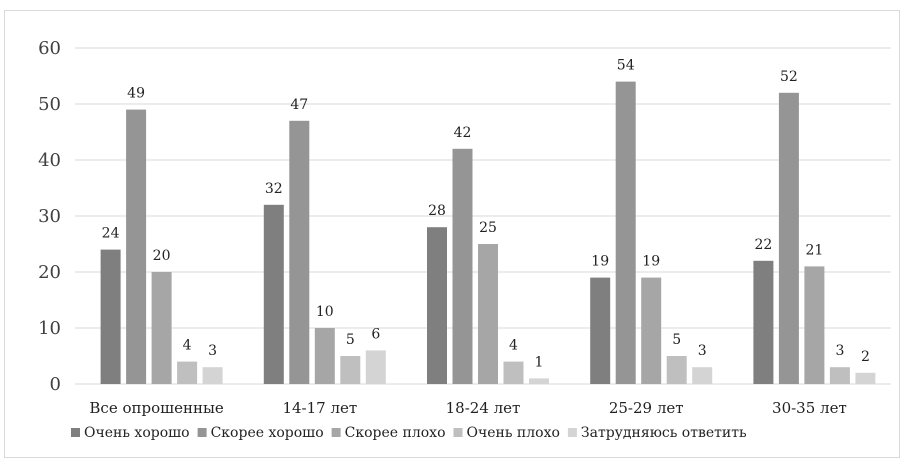  What do you see at coordinates (137, 433) in the screenshot?
I see `legend-label: Очень хорошо` at bounding box center [137, 433].